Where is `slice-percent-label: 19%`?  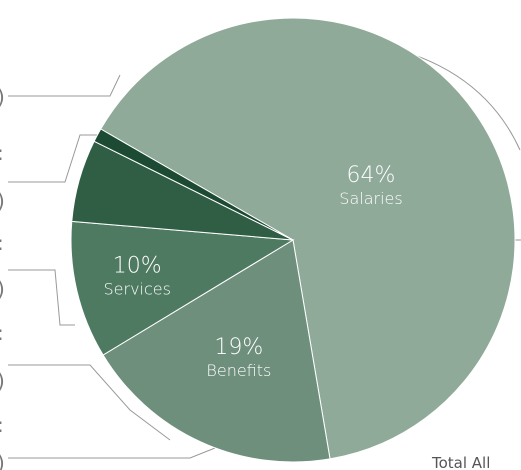 slice-percent-label: 19% is located at coordinates (238, 347).